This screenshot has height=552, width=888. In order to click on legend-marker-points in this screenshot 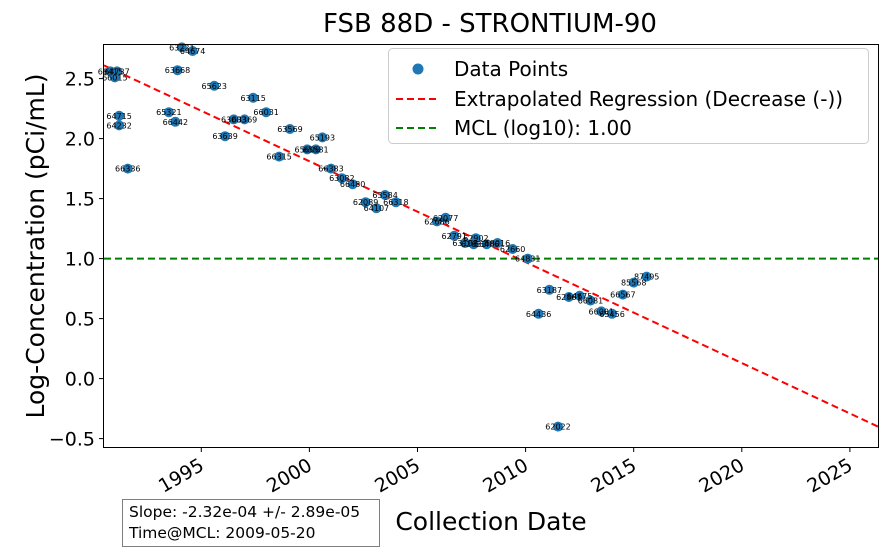, I will do `click(418, 69)`.